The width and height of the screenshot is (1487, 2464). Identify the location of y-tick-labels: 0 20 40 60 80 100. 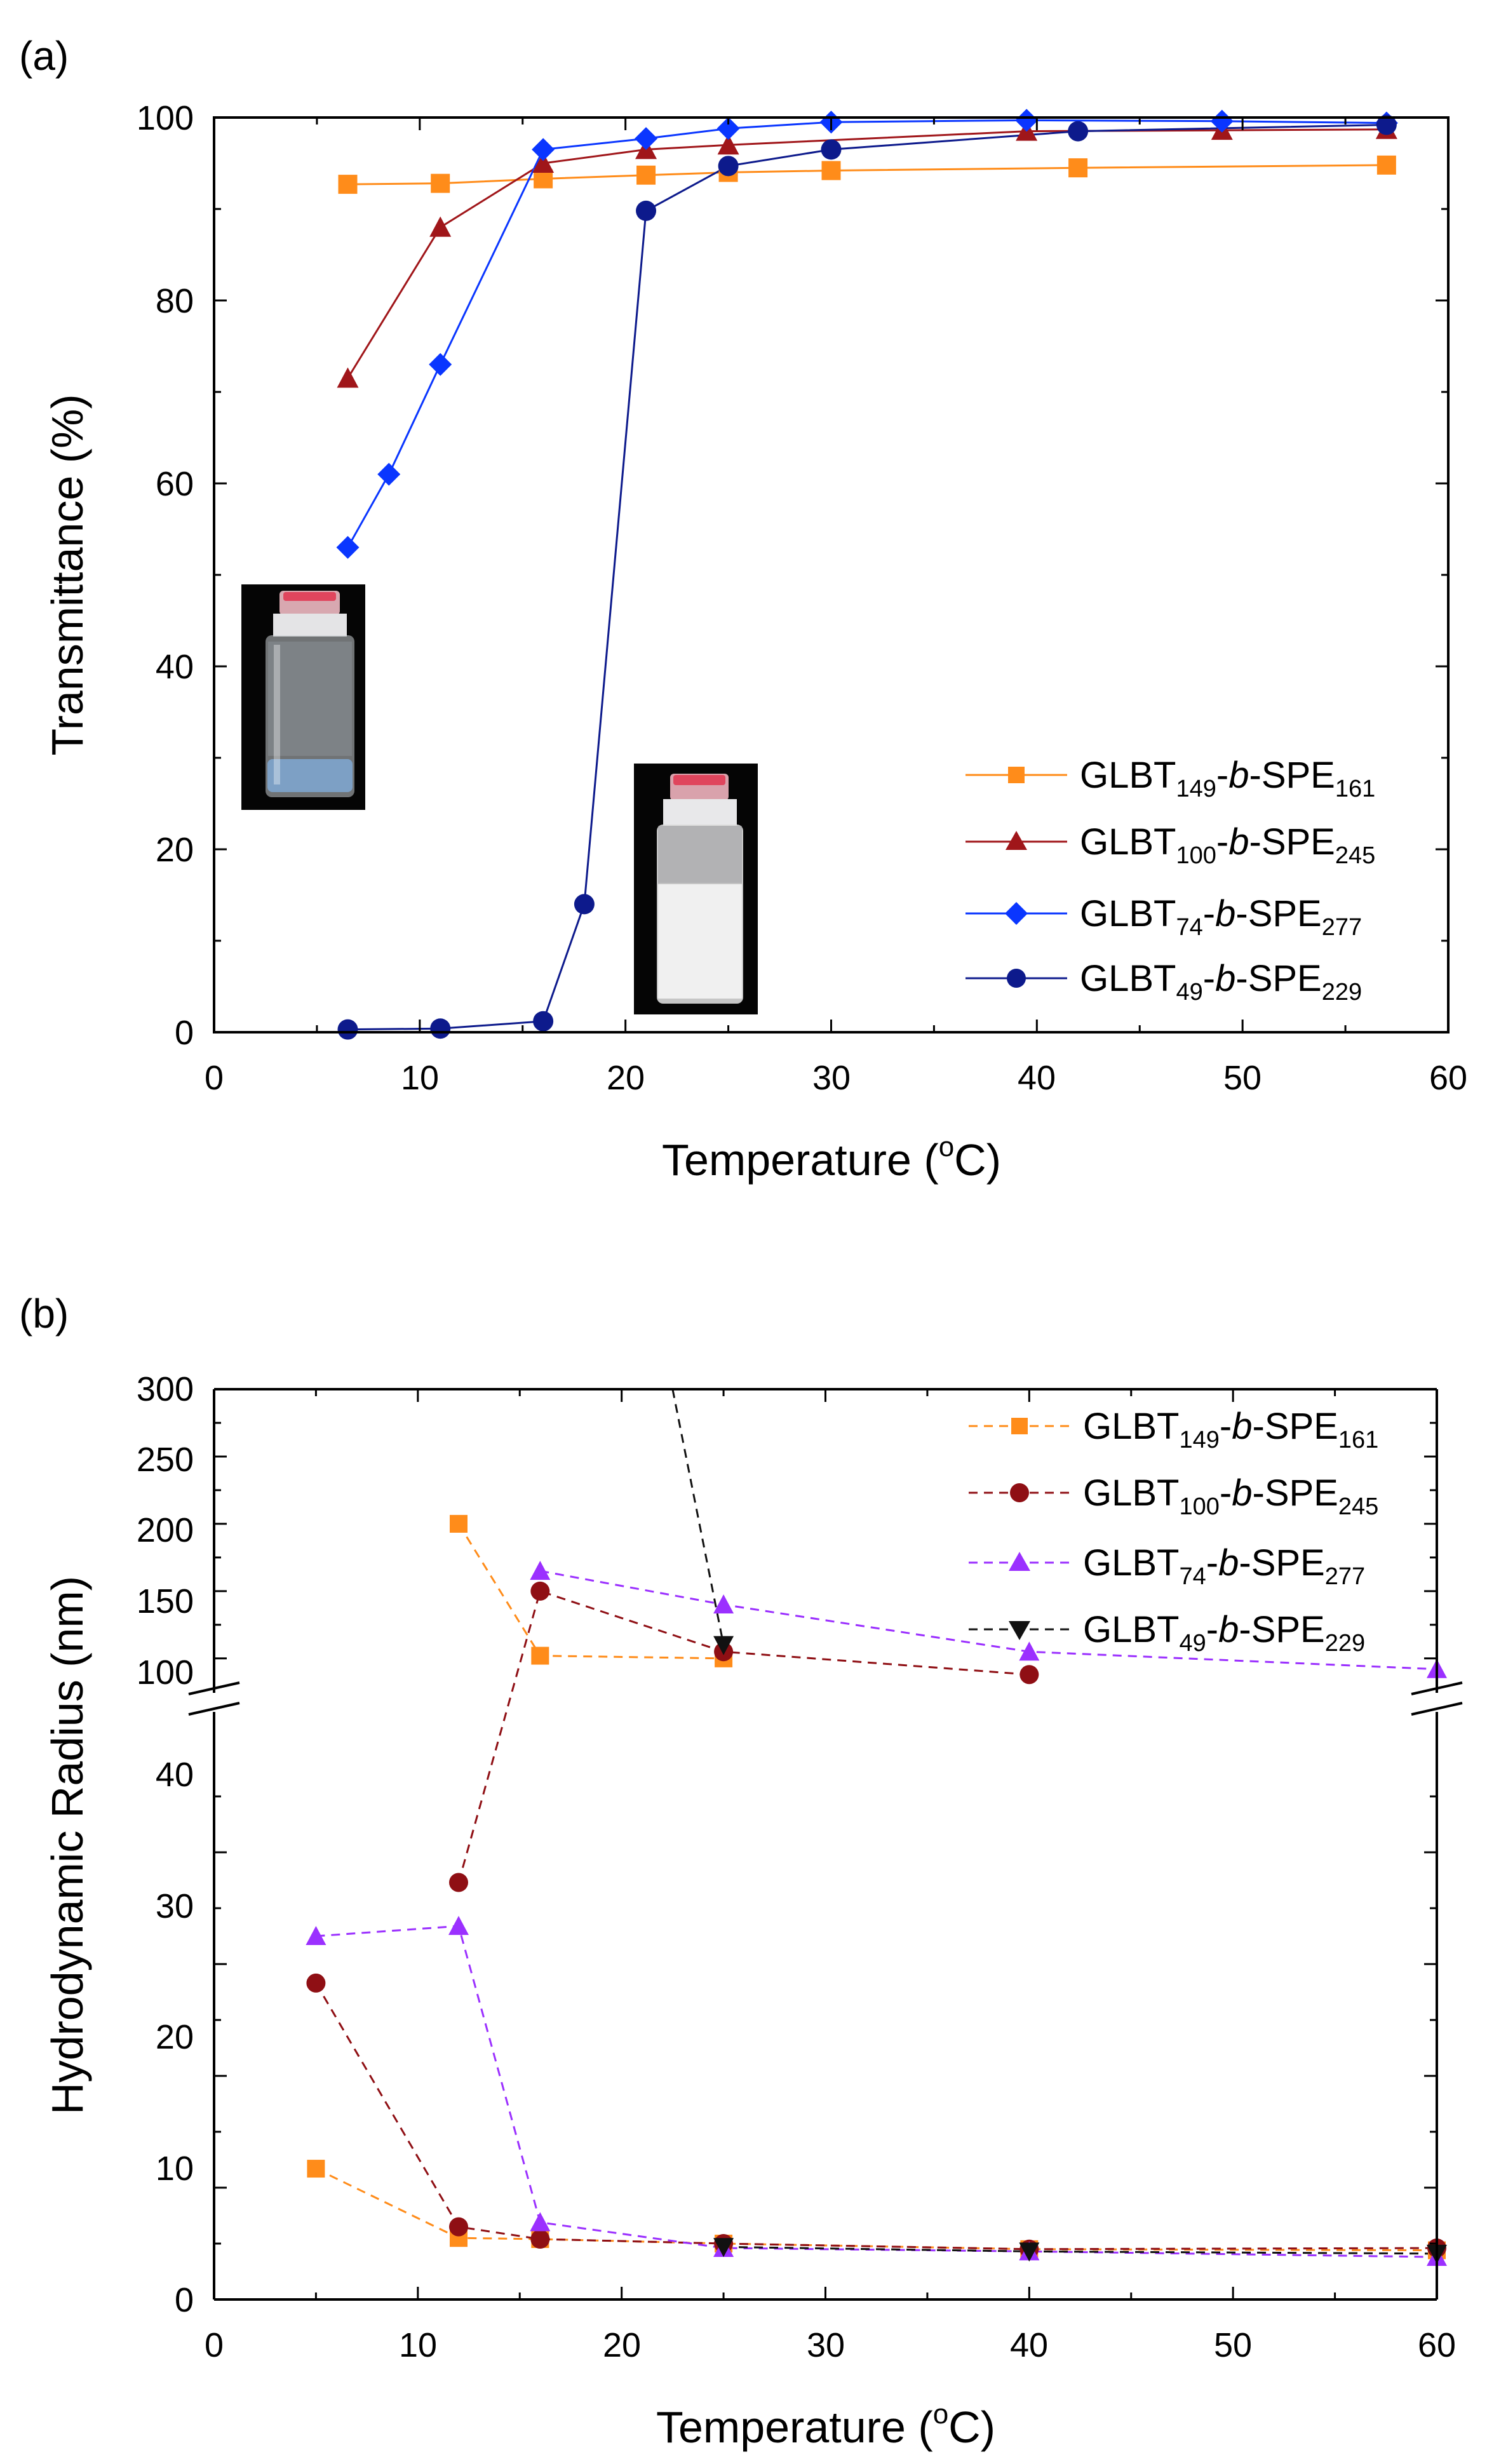
(165, 575).